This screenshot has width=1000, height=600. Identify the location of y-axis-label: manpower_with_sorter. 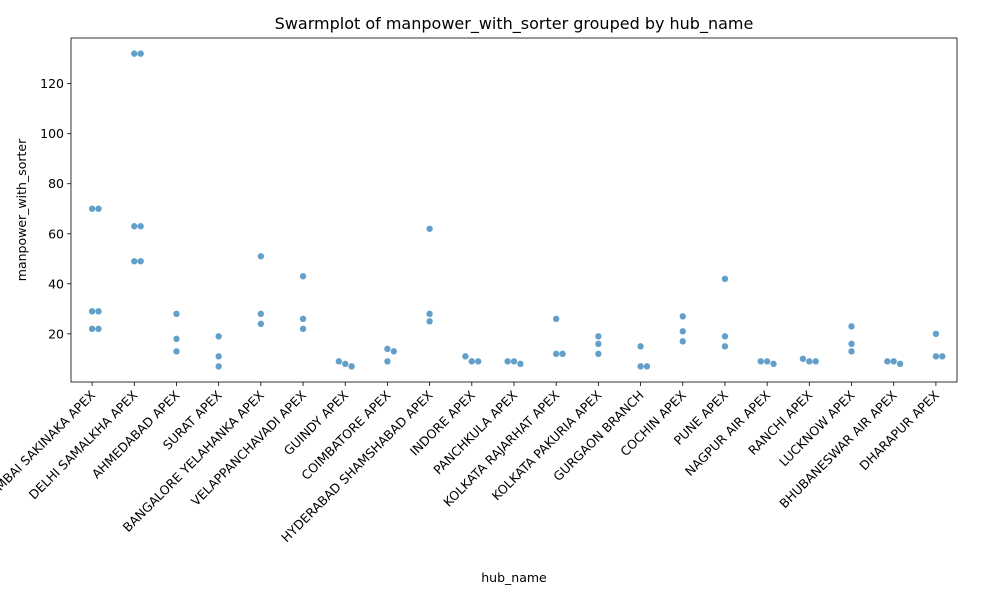
(21, 209).